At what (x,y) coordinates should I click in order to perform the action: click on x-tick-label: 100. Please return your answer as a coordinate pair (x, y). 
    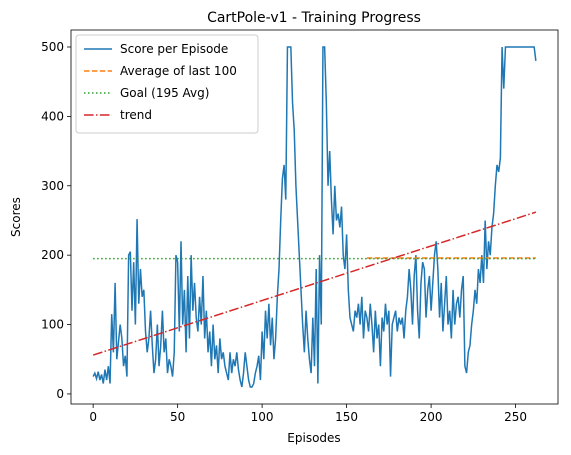
    Looking at the image, I should click on (262, 417).